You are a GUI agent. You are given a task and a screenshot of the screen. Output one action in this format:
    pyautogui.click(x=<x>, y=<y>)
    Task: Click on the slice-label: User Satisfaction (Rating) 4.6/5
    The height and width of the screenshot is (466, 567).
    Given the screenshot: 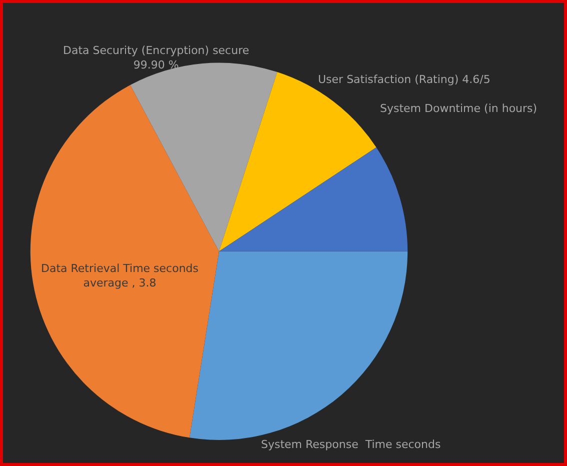 What is the action you would take?
    pyautogui.click(x=404, y=79)
    